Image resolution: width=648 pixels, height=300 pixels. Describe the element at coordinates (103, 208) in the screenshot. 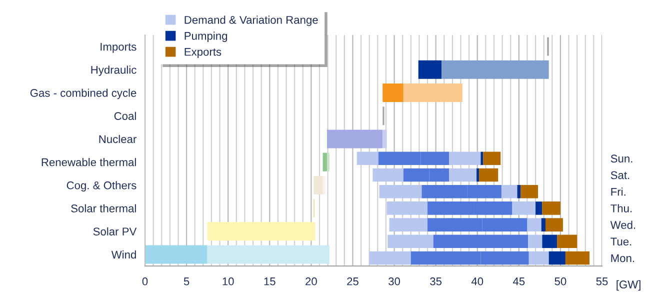

I see `y-tick-label: Solar thermal` at that location.